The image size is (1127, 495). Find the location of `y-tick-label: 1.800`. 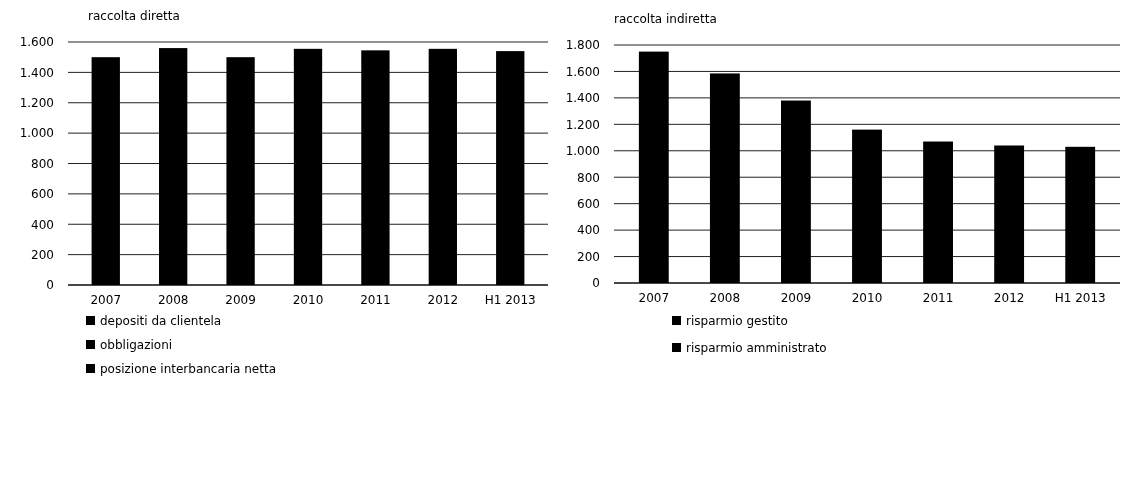

y-tick-label: 1.800 is located at coordinates (582, 45).